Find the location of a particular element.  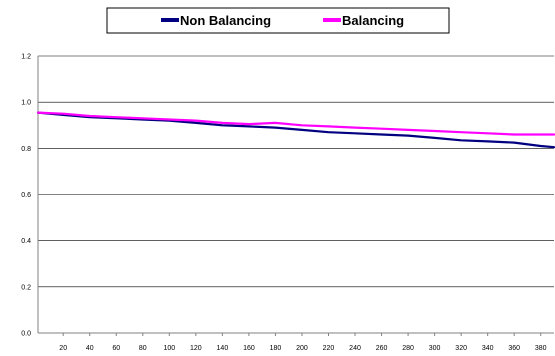

legend-label-0: Non Balancing is located at coordinates (225, 20).